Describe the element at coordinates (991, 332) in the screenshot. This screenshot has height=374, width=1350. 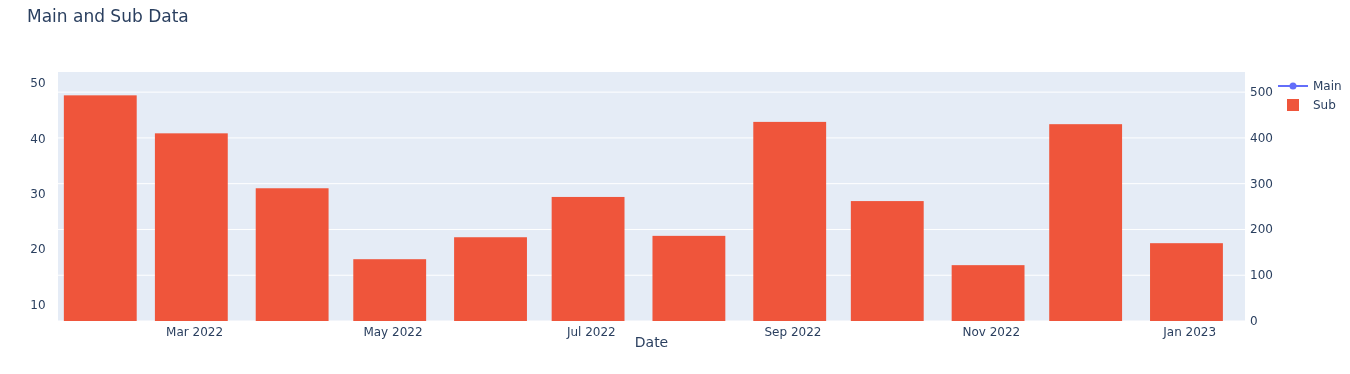
I see `x-tick-label: Nov 2022` at that location.